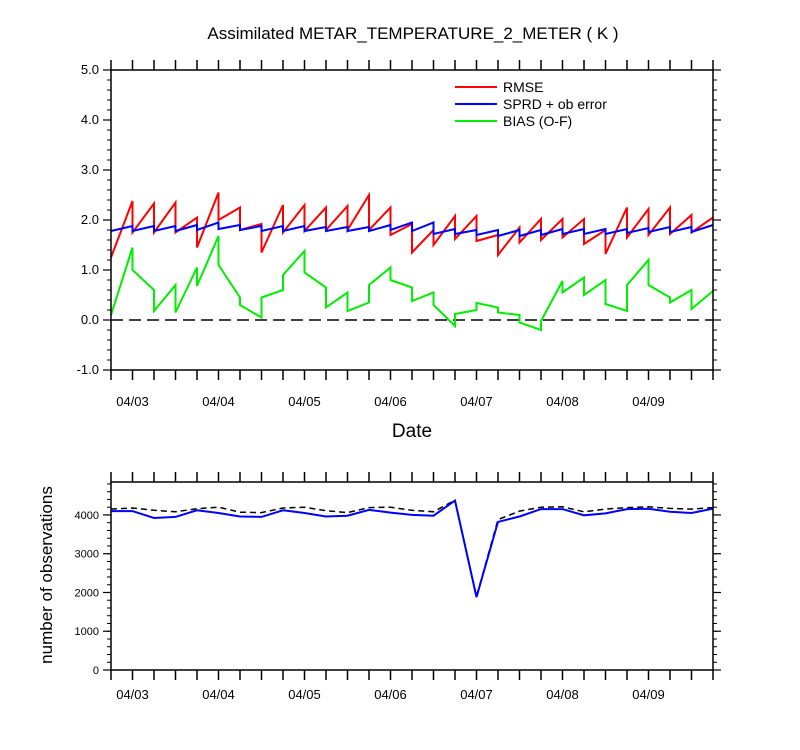 The height and width of the screenshot is (750, 800). I want to click on bottom-series-group, so click(412, 548).